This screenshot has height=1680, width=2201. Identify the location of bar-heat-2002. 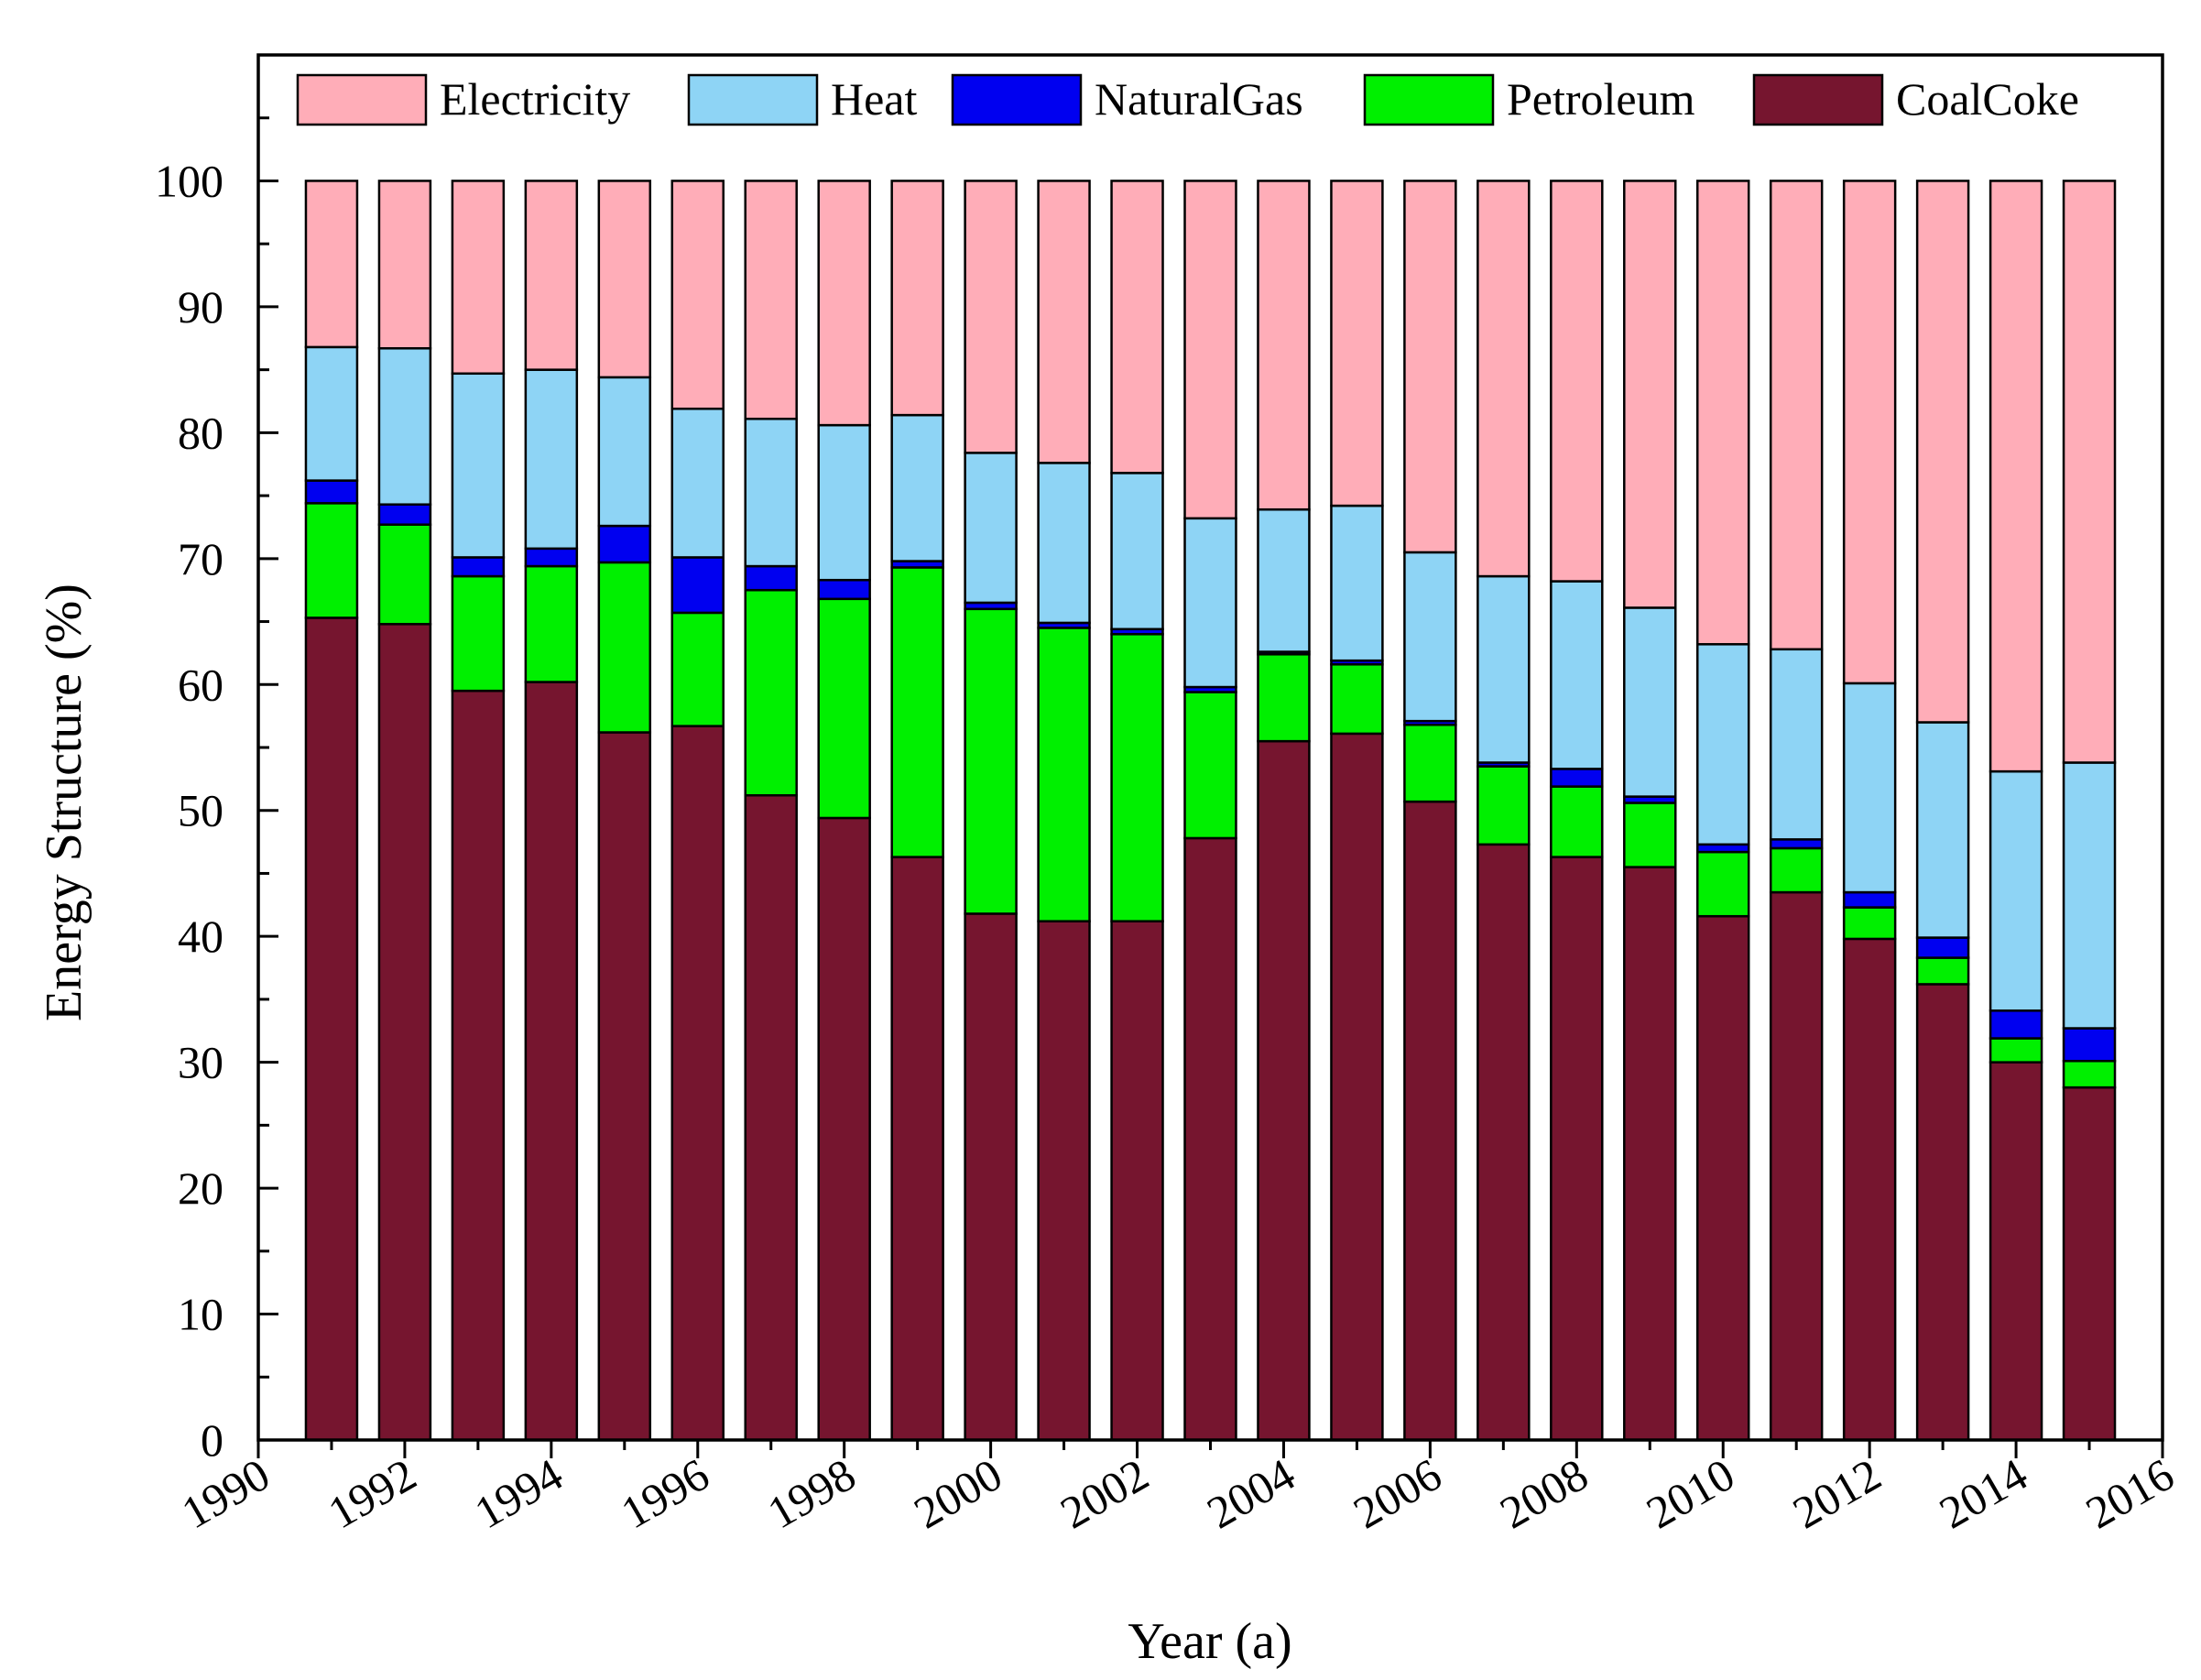
(1137, 551).